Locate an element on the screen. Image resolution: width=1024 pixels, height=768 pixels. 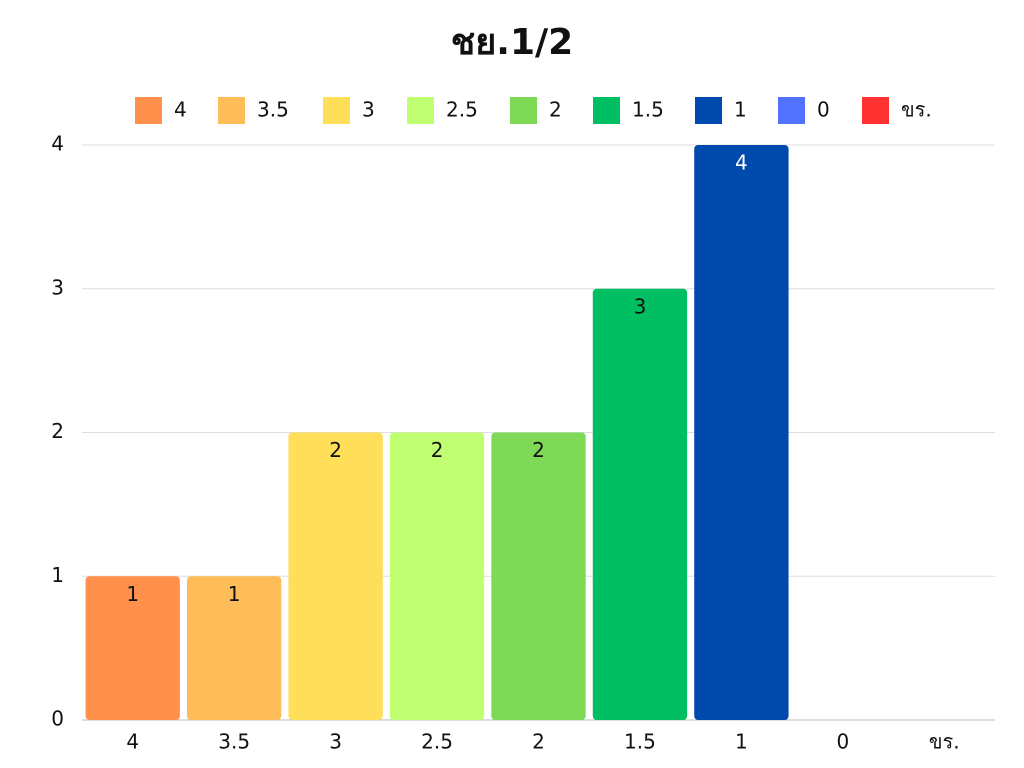
y-tick-label: 1 is located at coordinates (57, 575).